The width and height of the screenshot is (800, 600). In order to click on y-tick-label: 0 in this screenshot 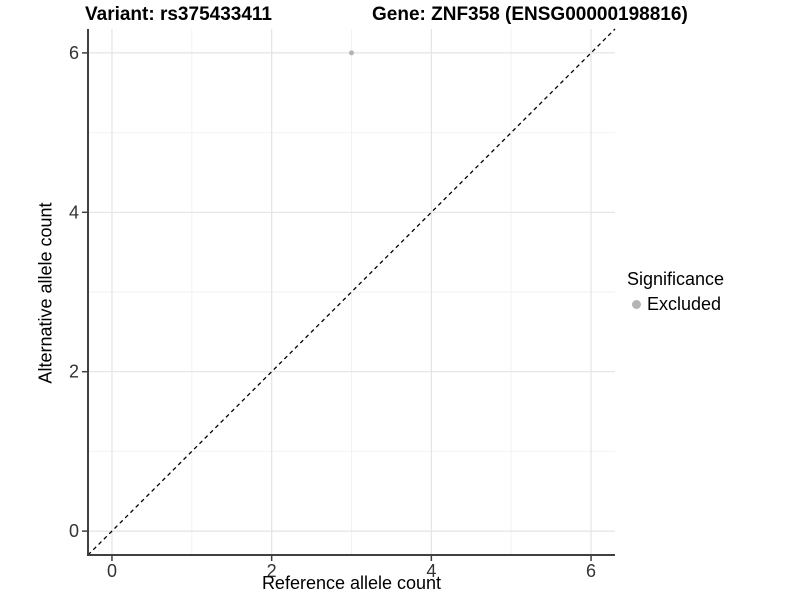, I will do `click(74, 531)`.